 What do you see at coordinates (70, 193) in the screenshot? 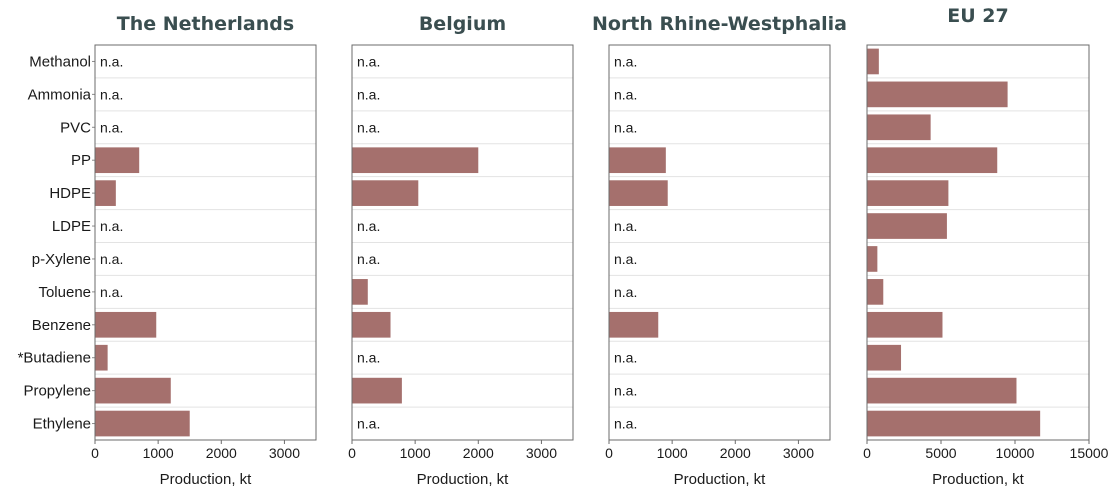
I see `category-label: HDPE` at bounding box center [70, 193].